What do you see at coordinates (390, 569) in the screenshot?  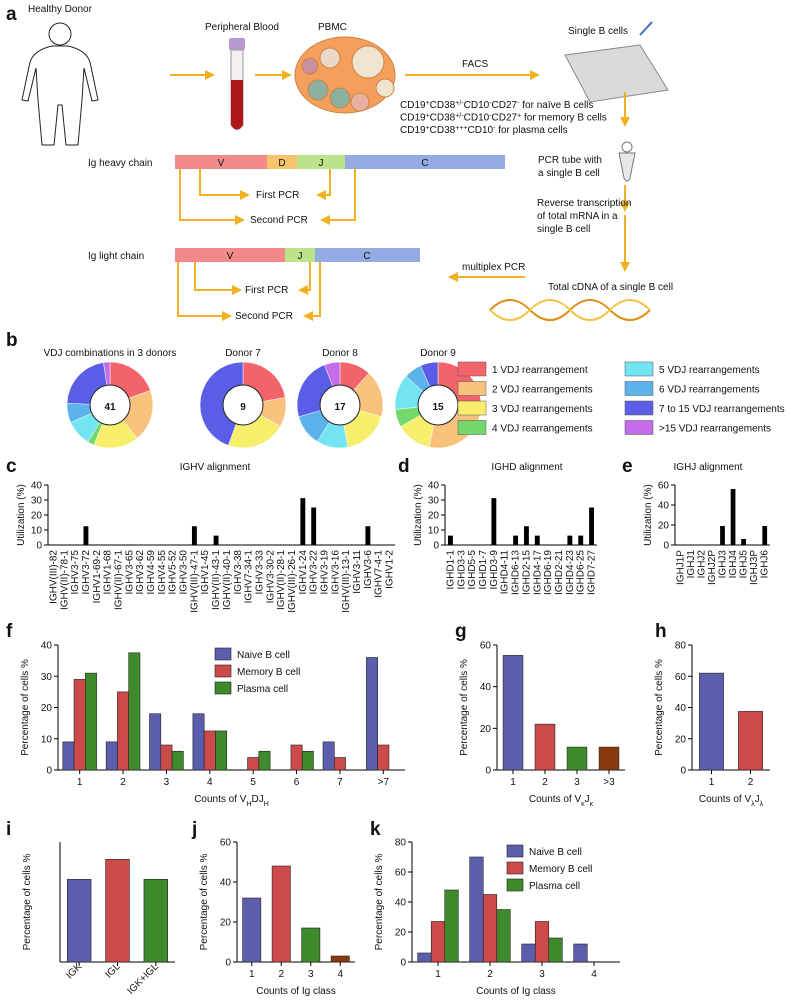 I see `x-tick-label: IGHV1-2` at bounding box center [390, 569].